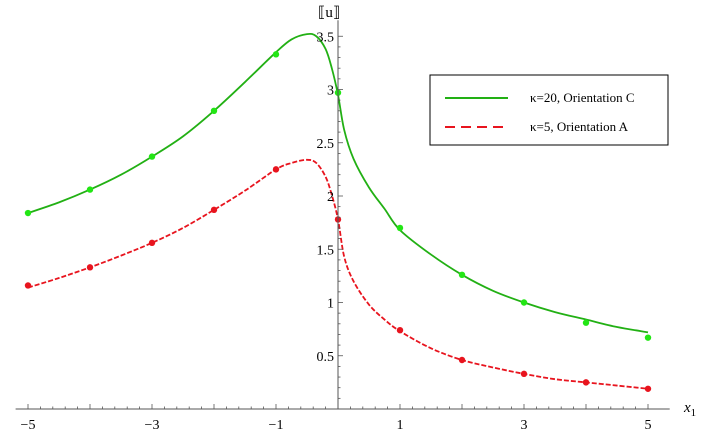  Describe the element at coordinates (687, 408) in the screenshot. I see `x-axis-label-main: x` at that location.